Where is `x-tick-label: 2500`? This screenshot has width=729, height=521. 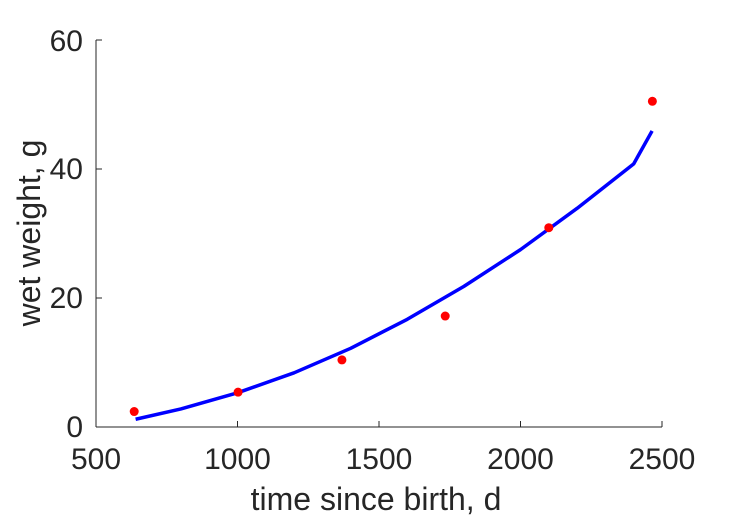 x-tick-label: 2500 is located at coordinates (662, 459).